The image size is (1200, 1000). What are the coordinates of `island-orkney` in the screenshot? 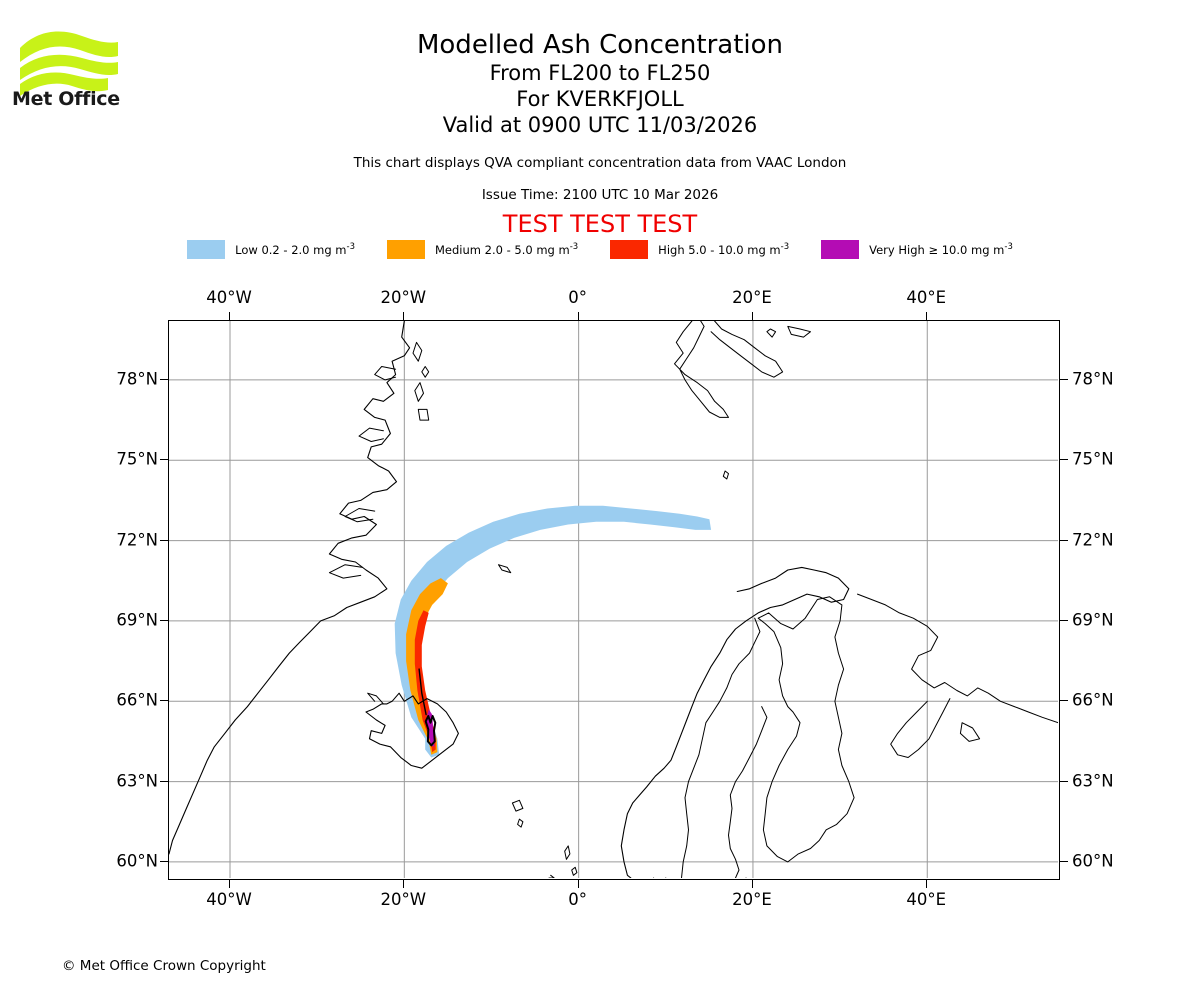 It's located at (551, 876).